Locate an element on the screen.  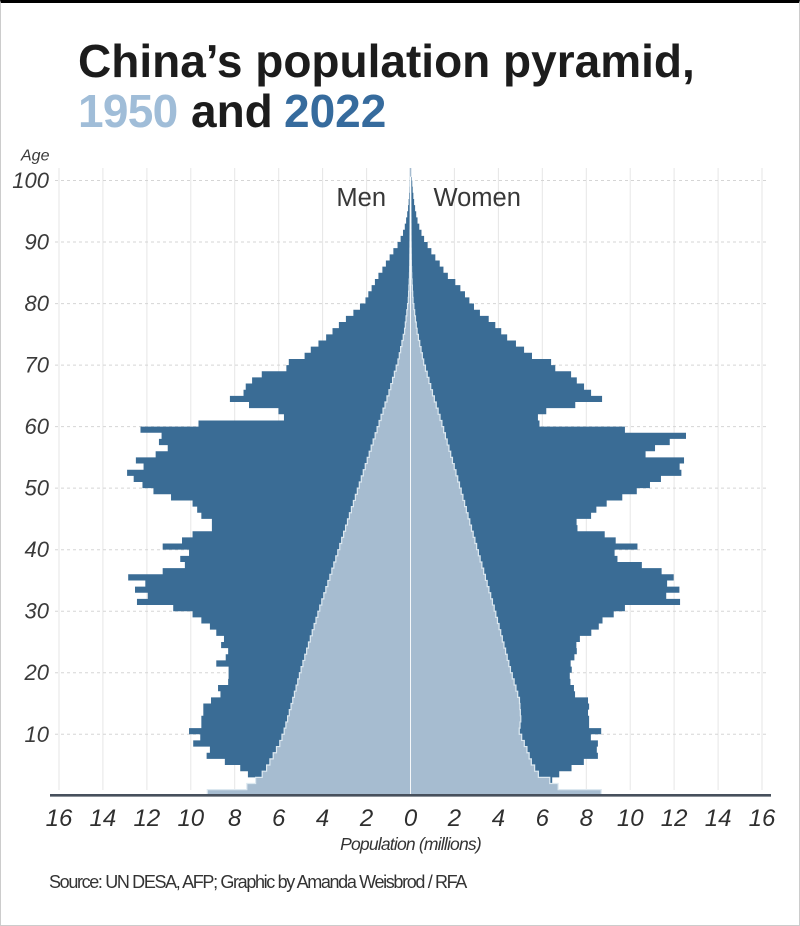
svg-text: 50 is located at coordinates (37, 488).